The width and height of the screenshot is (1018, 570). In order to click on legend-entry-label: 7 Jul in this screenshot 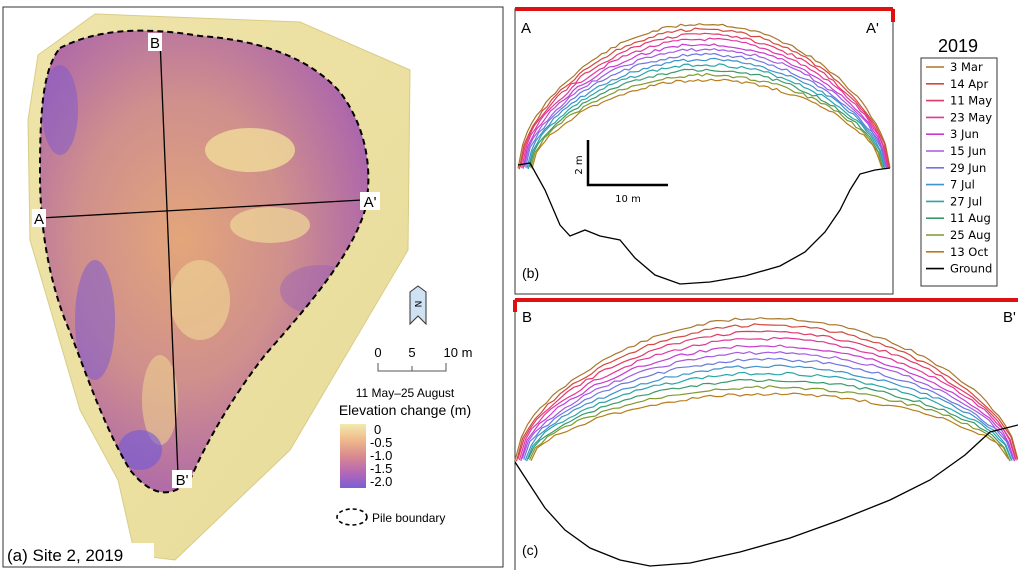, I will do `click(962, 185)`.